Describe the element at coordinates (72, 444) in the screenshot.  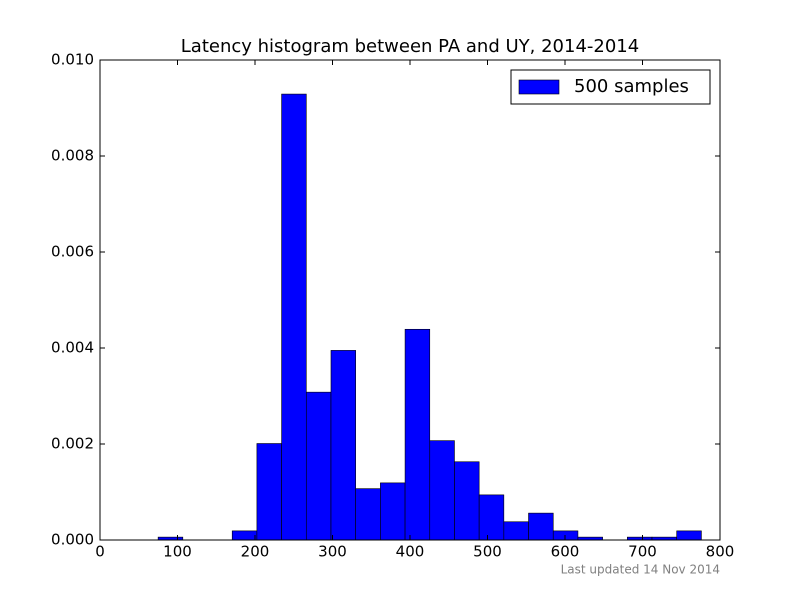
I see `y-tick-label: 0.002` at that location.